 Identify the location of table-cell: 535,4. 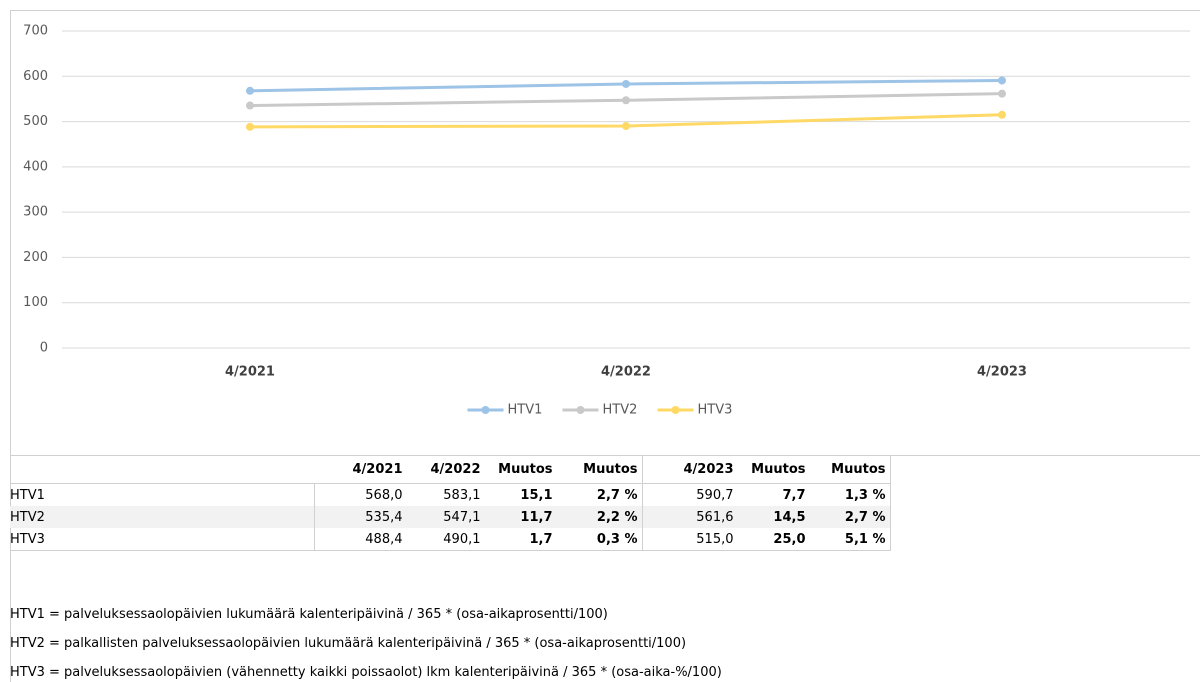
(360, 517).